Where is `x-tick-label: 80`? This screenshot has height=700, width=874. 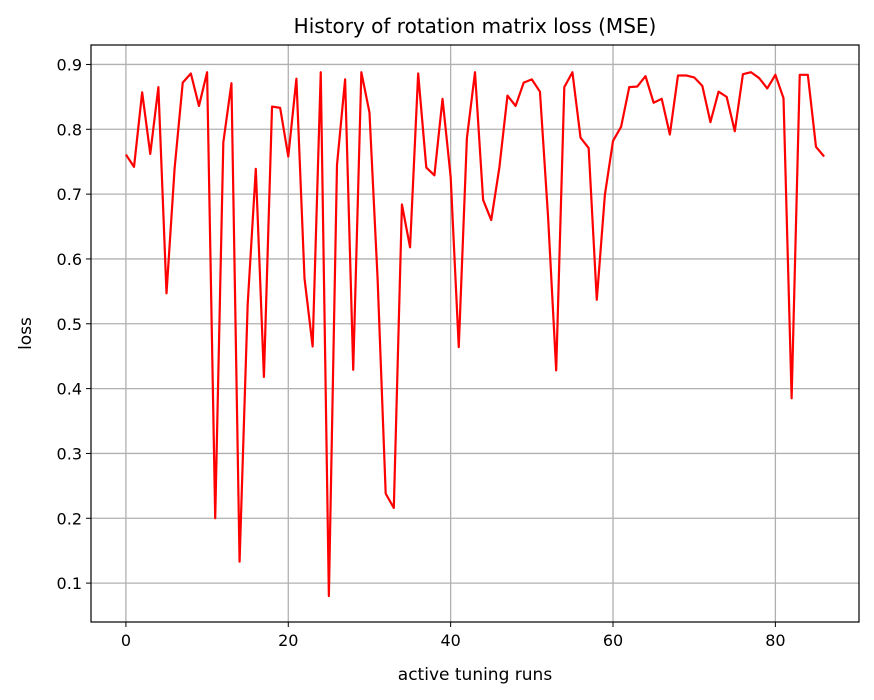 x-tick-label: 80 is located at coordinates (775, 640).